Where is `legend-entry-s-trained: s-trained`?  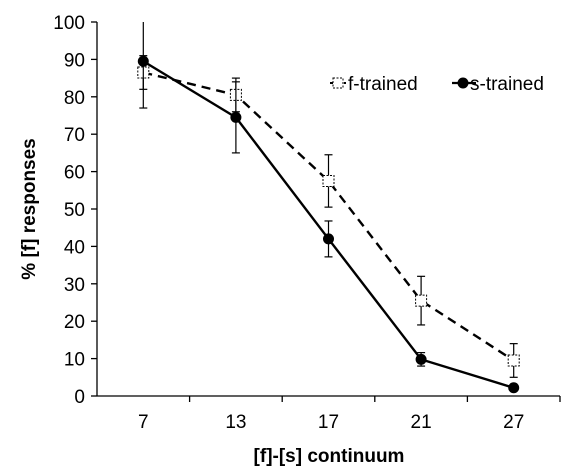 legend-entry-s-trained: s-trained is located at coordinates (498, 84).